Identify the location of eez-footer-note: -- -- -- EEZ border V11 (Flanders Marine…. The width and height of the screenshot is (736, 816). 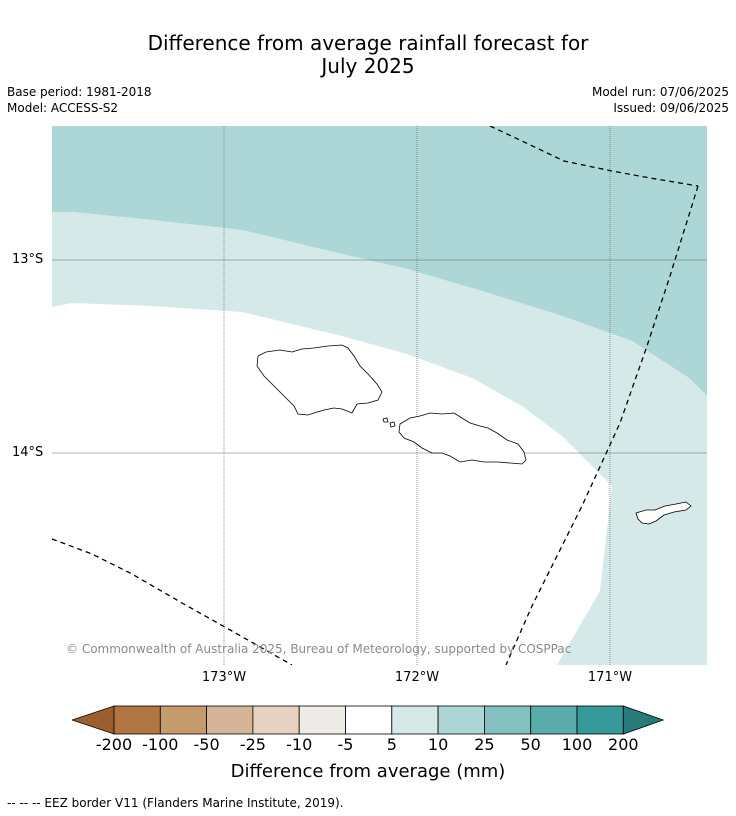
(175, 803).